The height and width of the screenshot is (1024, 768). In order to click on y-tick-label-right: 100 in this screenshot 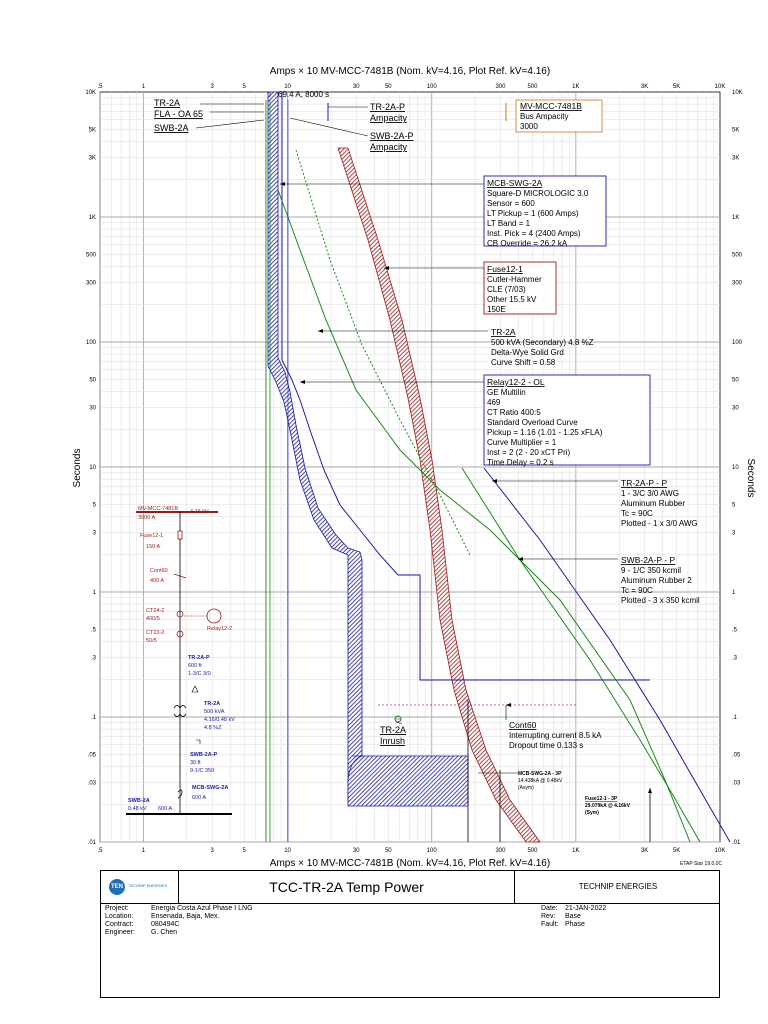, I will do `click(737, 343)`.